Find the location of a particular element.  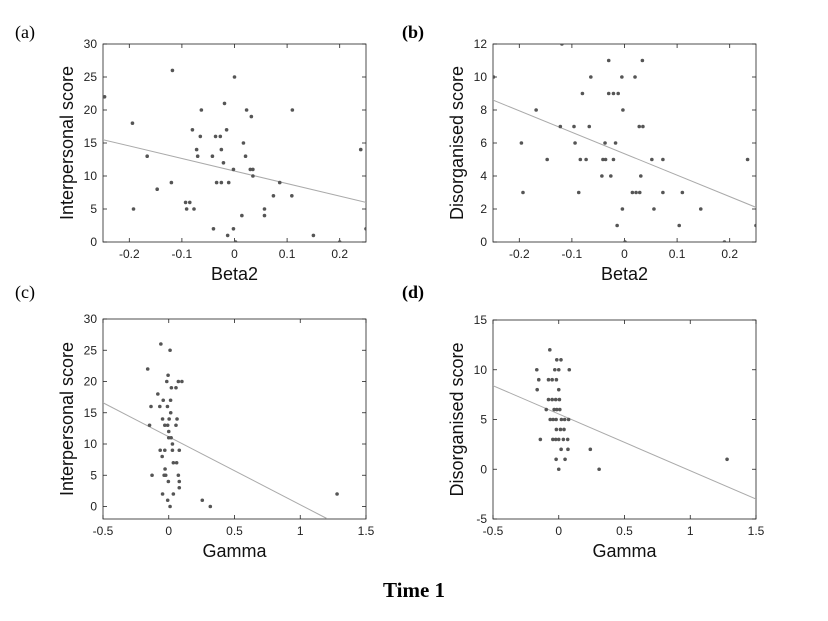

panel-label: (c) is located at coordinates (25, 292).